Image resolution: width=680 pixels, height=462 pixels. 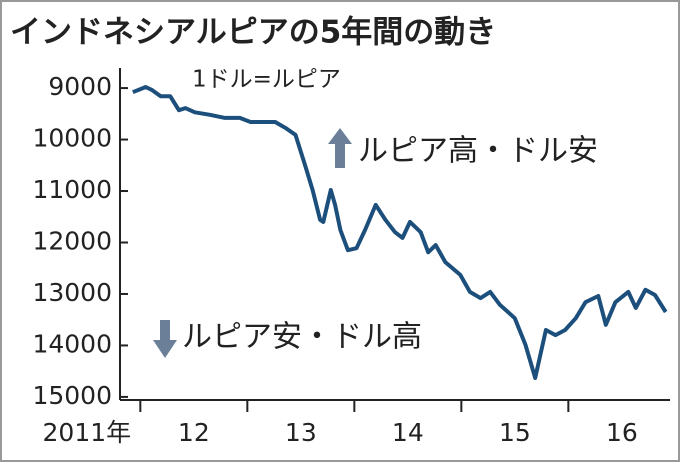 What do you see at coordinates (72, 292) in the screenshot?
I see `y-tick-label: 13000` at bounding box center [72, 292].